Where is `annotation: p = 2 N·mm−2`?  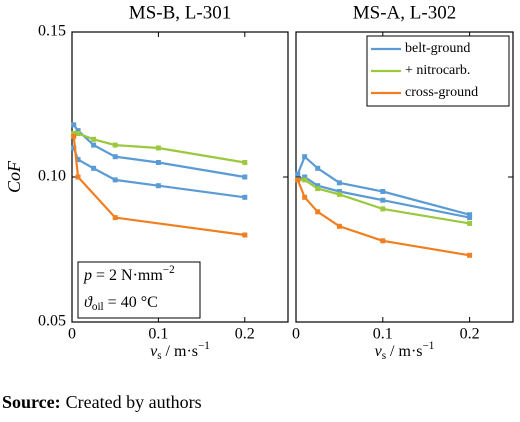 annotation: p = 2 N·mm−2 is located at coordinates (129, 274).